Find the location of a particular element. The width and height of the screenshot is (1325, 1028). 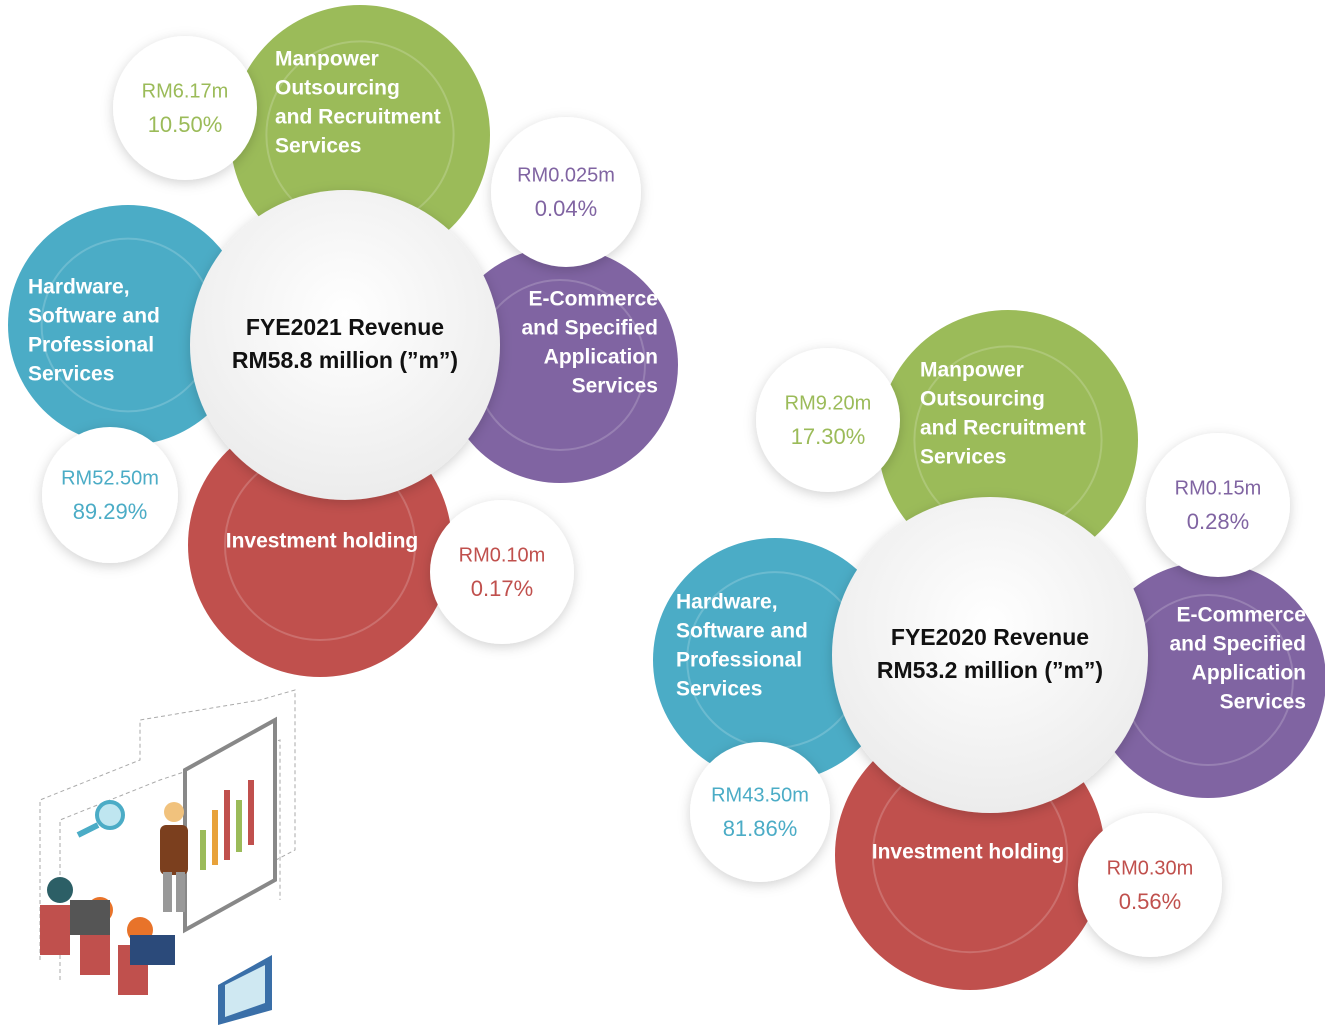

segment-amount: RM6.17m is located at coordinates (185, 91).